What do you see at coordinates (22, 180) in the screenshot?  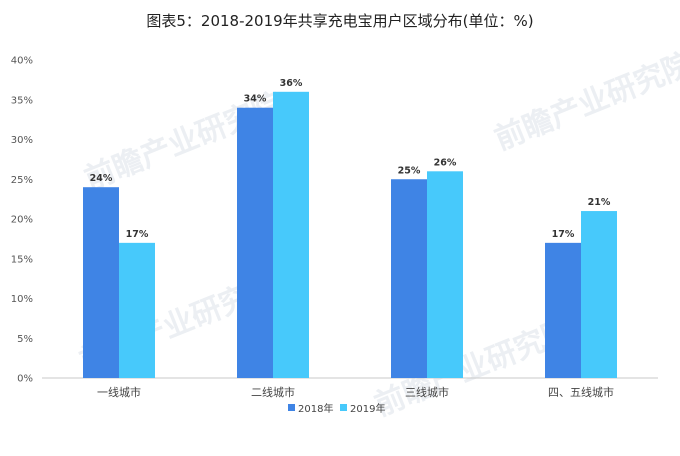 I see `y-tick-label: 25%` at bounding box center [22, 180].